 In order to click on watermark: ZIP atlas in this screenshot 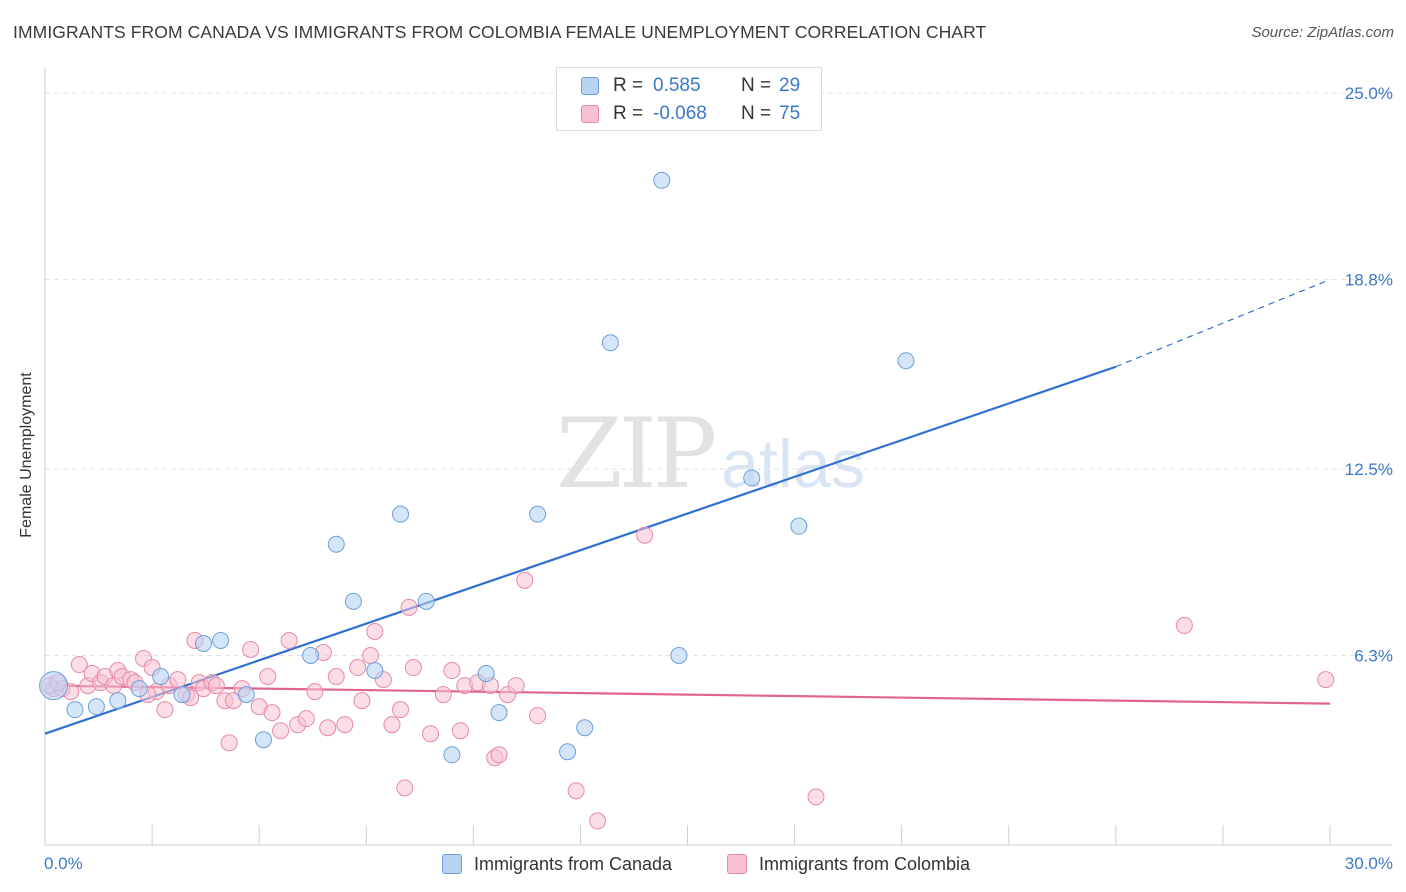, I will do `click(710, 454)`.